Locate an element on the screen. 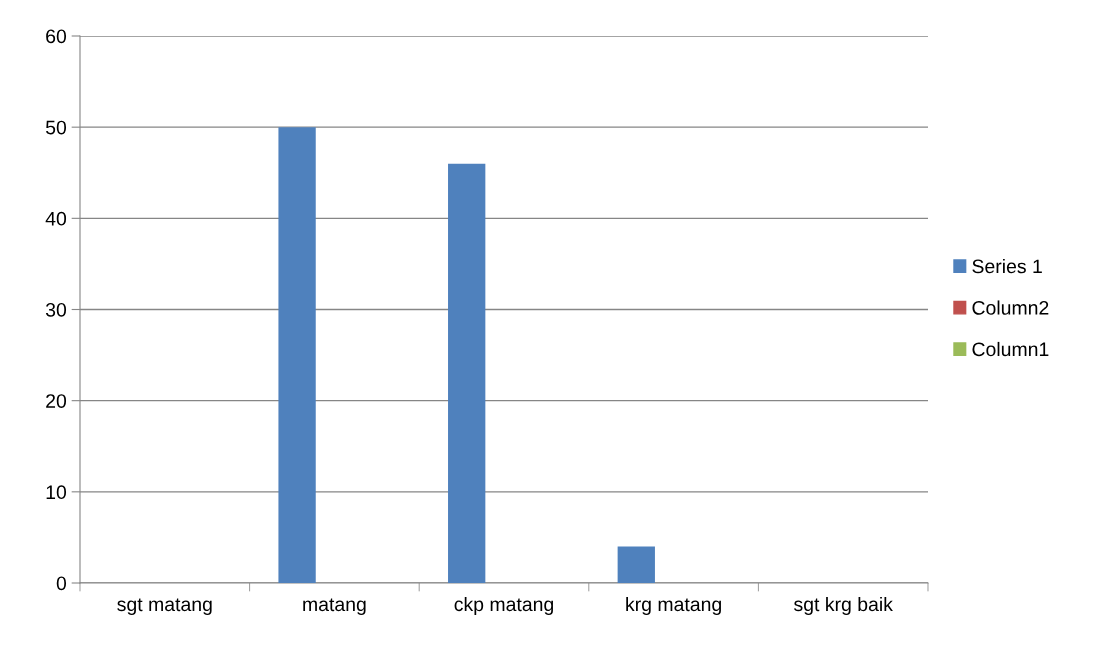 The height and width of the screenshot is (646, 1120). legend-label: Column2 is located at coordinates (1010, 307).